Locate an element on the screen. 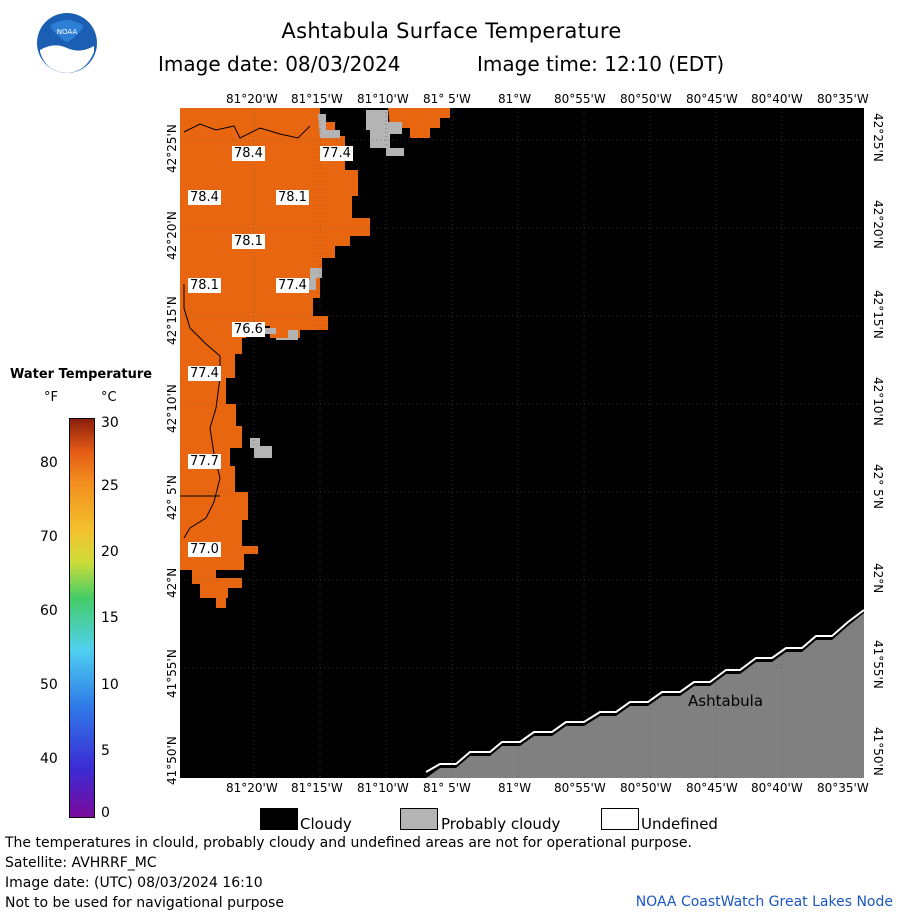 The height and width of the screenshot is (919, 903). lat-tick-right: 42°N is located at coordinates (878, 578).